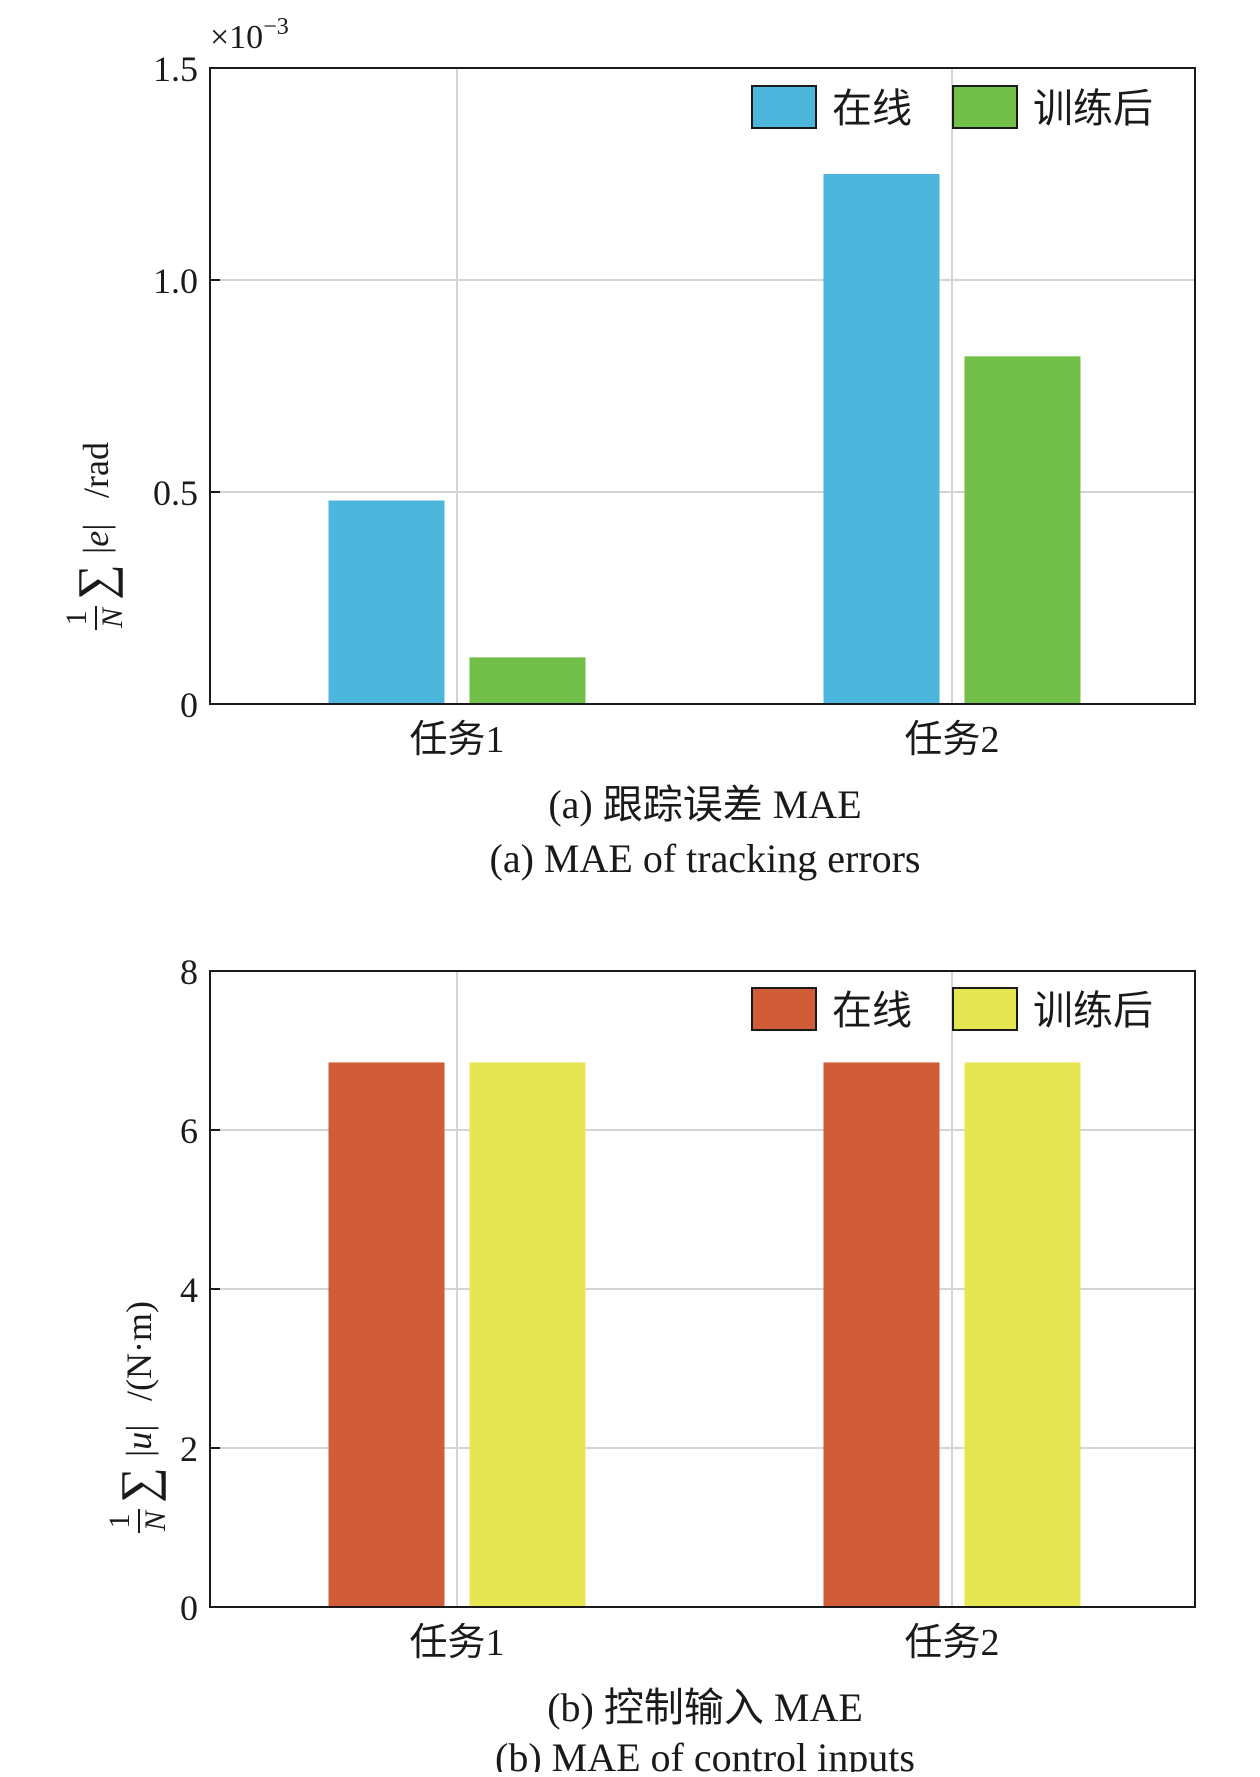  I want to click on caption-cn: (a) 跟踪误差 MAE, so click(704, 804).